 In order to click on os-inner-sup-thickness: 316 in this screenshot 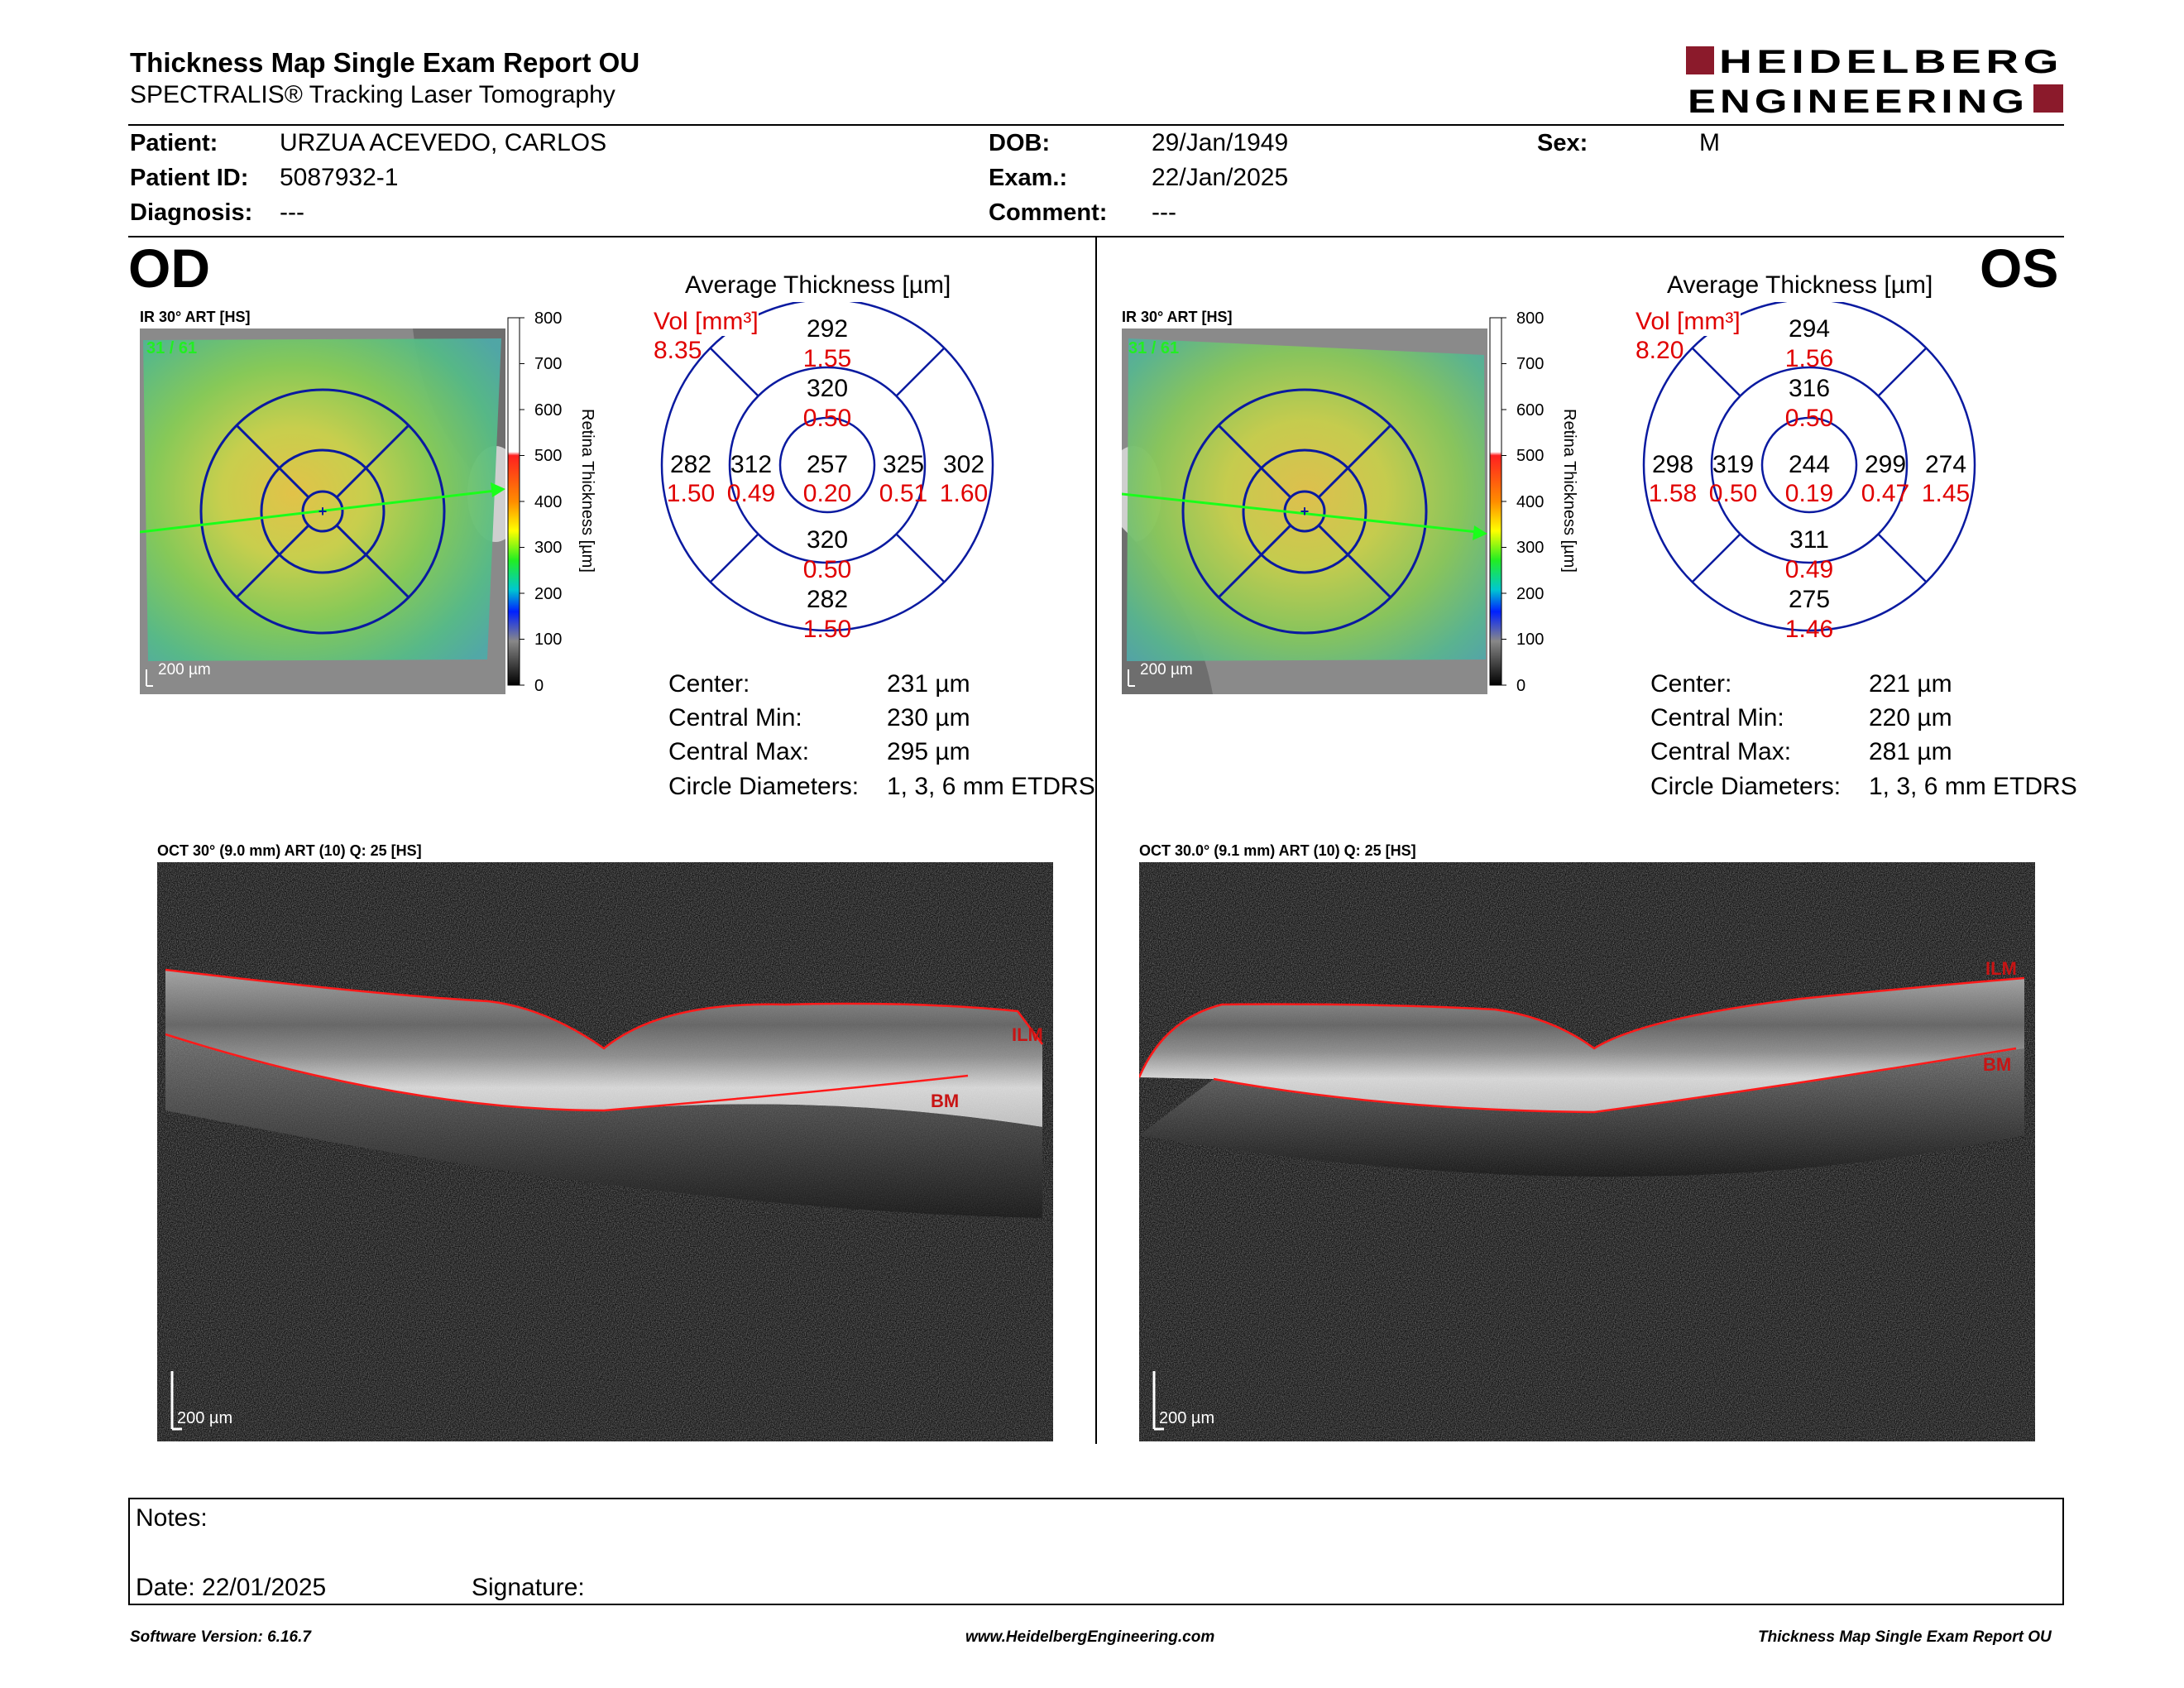, I will do `click(1809, 388)`.